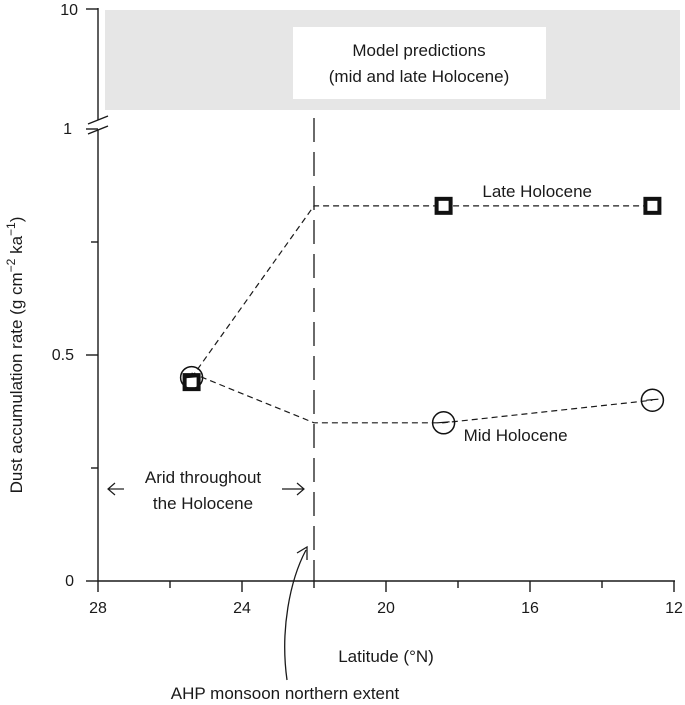  Describe the element at coordinates (97, 294) in the screenshot. I see `y-axis` at that location.